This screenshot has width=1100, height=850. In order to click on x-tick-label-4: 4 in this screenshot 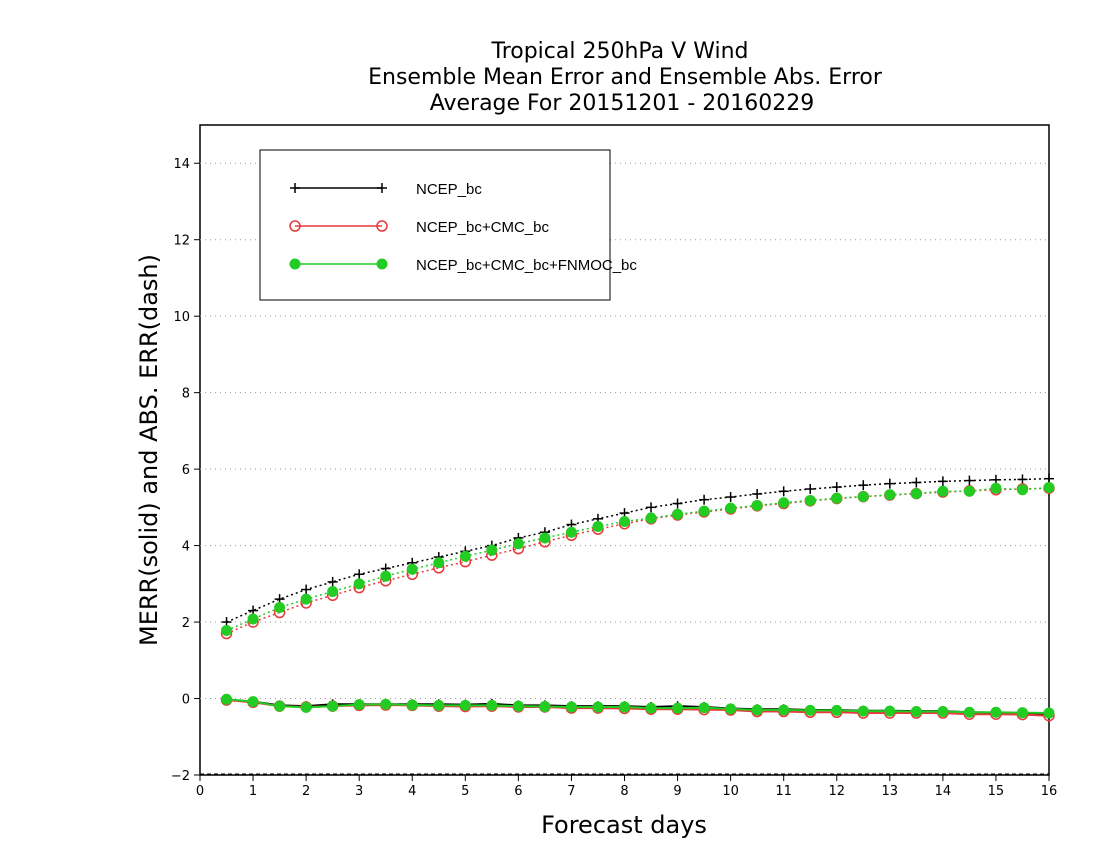, I will do `click(412, 791)`.